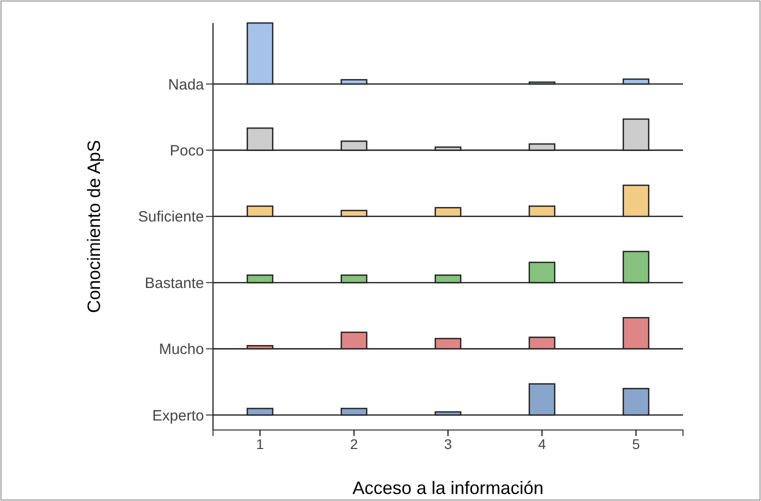 This screenshot has height=501, width=761. What do you see at coordinates (94, 227) in the screenshot?
I see `text: Conocimiento de ApS` at bounding box center [94, 227].